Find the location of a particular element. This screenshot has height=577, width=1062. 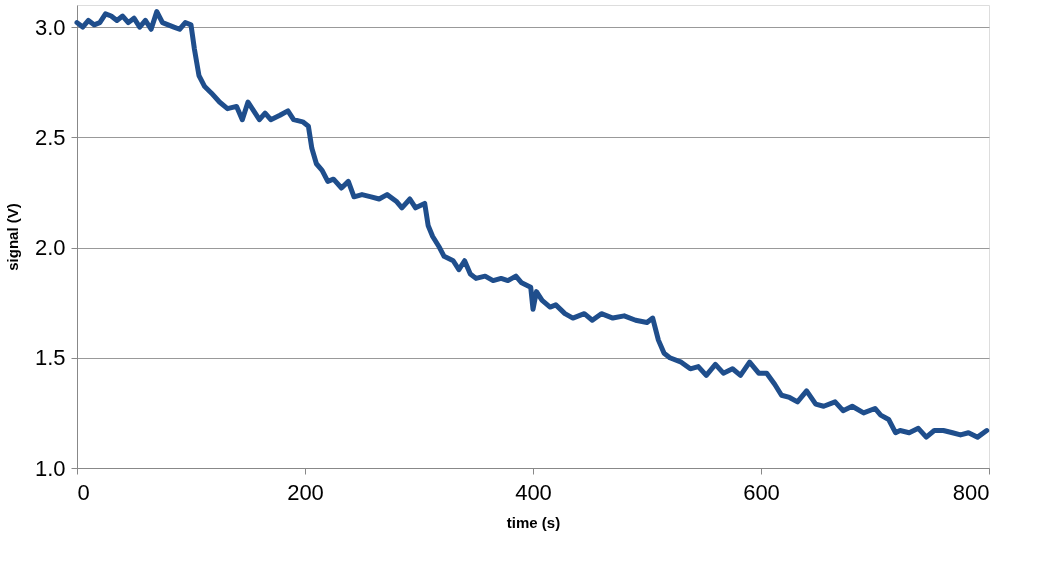

x-tick-label: 0 is located at coordinates (83, 492).